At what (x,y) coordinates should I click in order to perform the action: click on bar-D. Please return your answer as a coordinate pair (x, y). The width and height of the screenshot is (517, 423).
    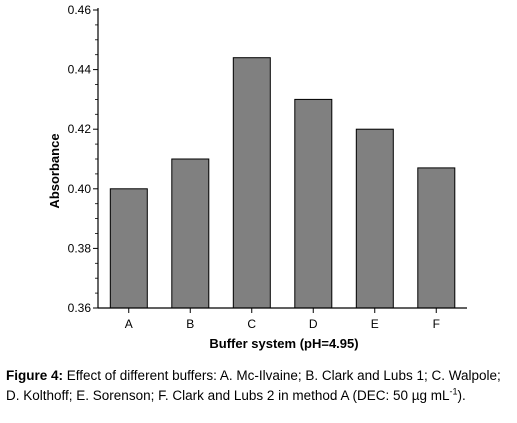
    Looking at the image, I should click on (313, 203).